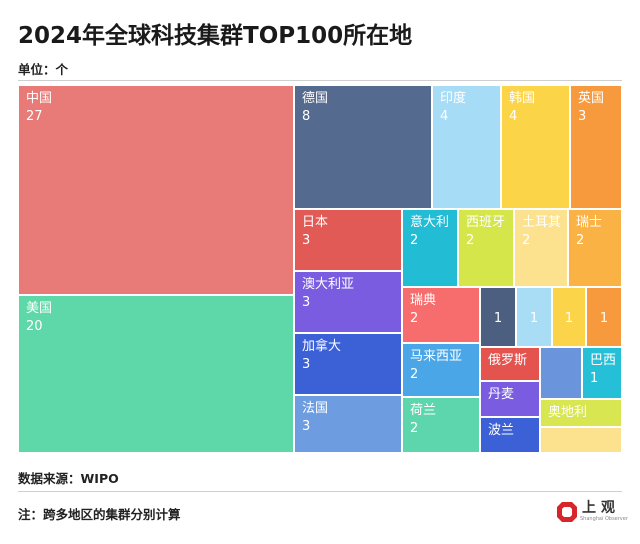 The width and height of the screenshot is (640, 544). What do you see at coordinates (535, 147) in the screenshot?
I see `treemap-cell: 韩国 4` at bounding box center [535, 147].